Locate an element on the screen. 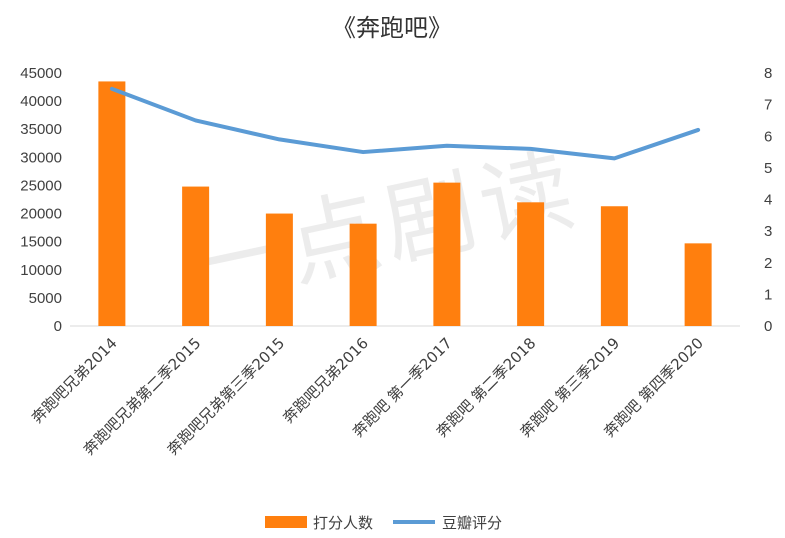 This screenshot has width=785, height=538. legend-bar-swatch is located at coordinates (286, 522).